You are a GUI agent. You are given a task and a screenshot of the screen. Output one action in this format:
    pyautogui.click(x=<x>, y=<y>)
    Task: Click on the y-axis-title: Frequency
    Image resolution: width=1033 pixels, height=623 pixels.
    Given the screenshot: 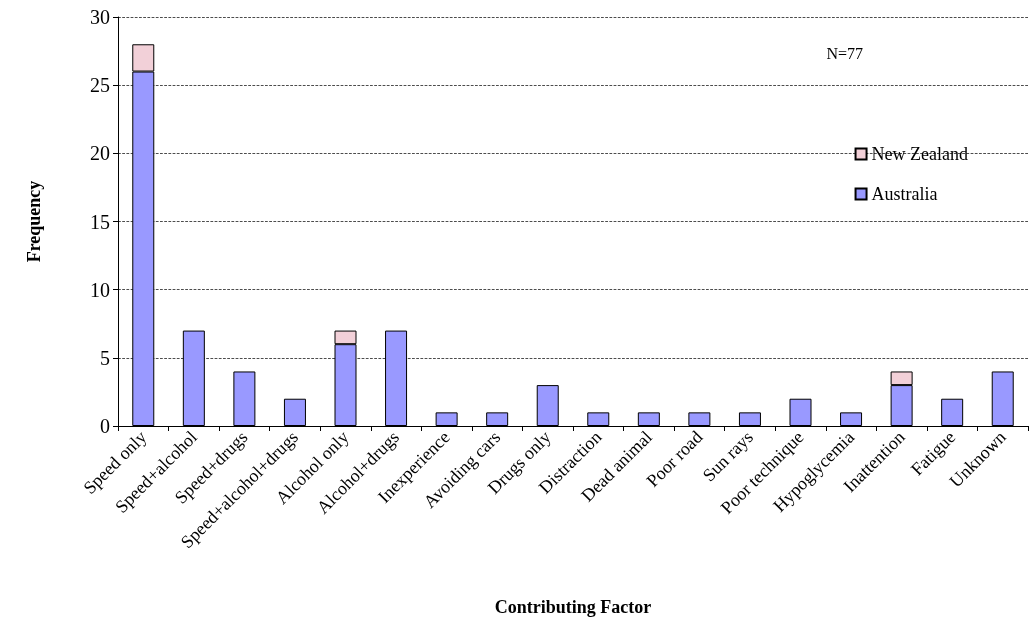 What is the action you would take?
    pyautogui.click(x=34, y=221)
    